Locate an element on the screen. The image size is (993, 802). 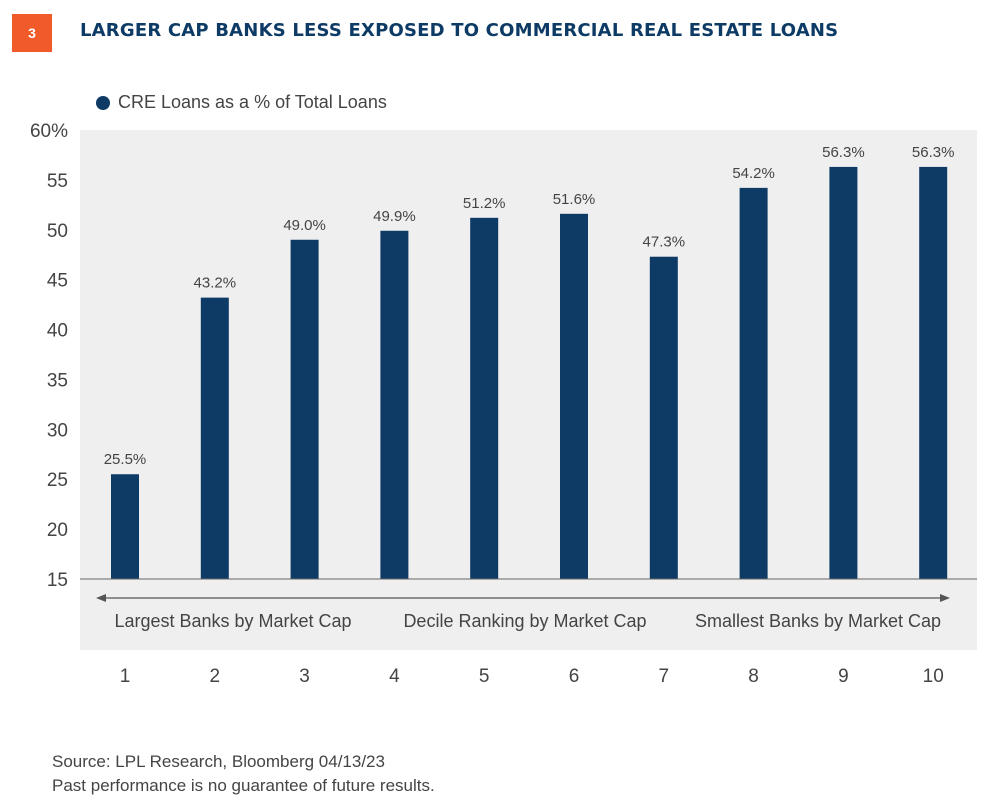
x-tick-label: 4 is located at coordinates (394, 676).